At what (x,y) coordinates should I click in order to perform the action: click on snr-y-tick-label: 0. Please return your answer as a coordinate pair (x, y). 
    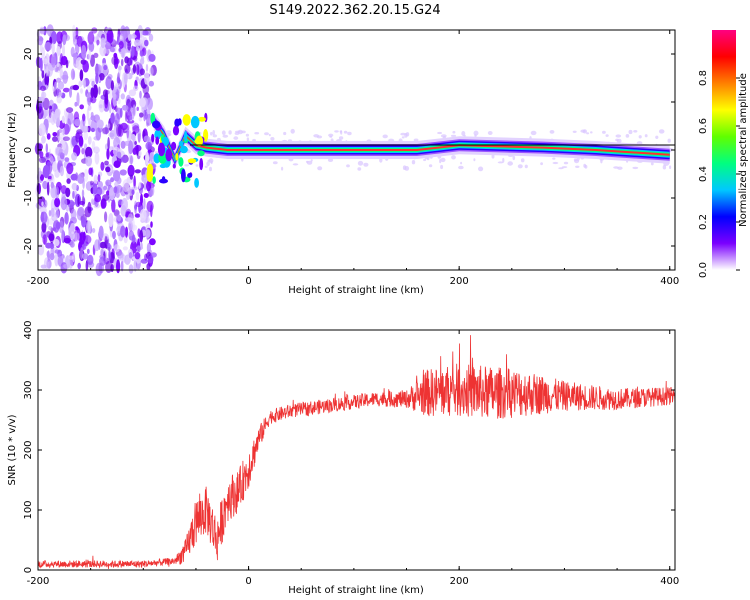
    Looking at the image, I should click on (28, 570).